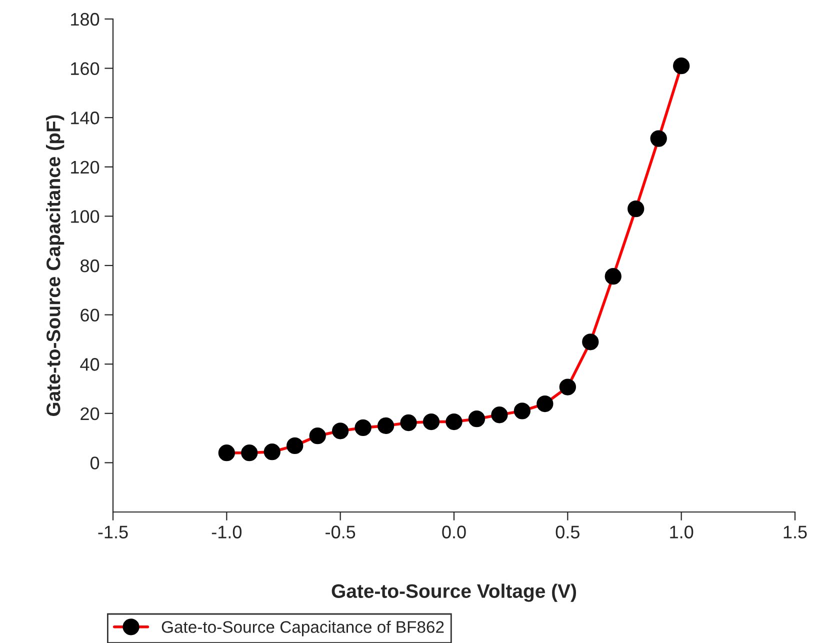 This screenshot has height=643, width=815. Describe the element at coordinates (227, 532) in the screenshot. I see `x-tick-label: -1.0` at that location.